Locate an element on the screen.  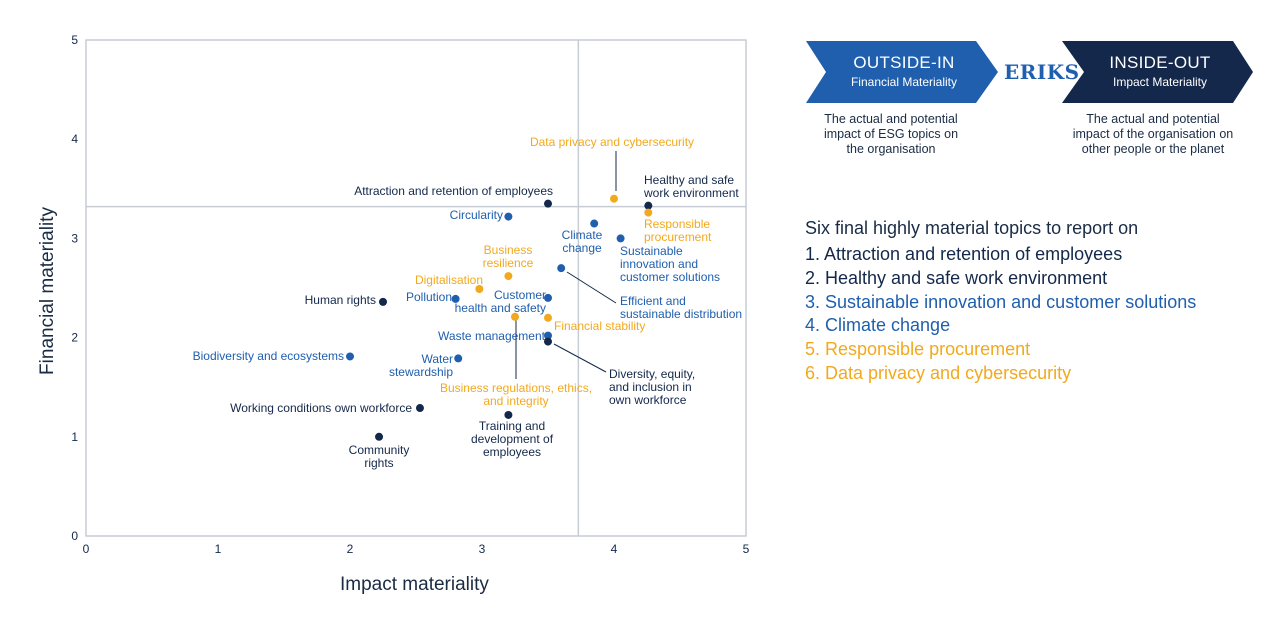
inside-out-subtitle: Impact Materiality is located at coordinates (1160, 82).